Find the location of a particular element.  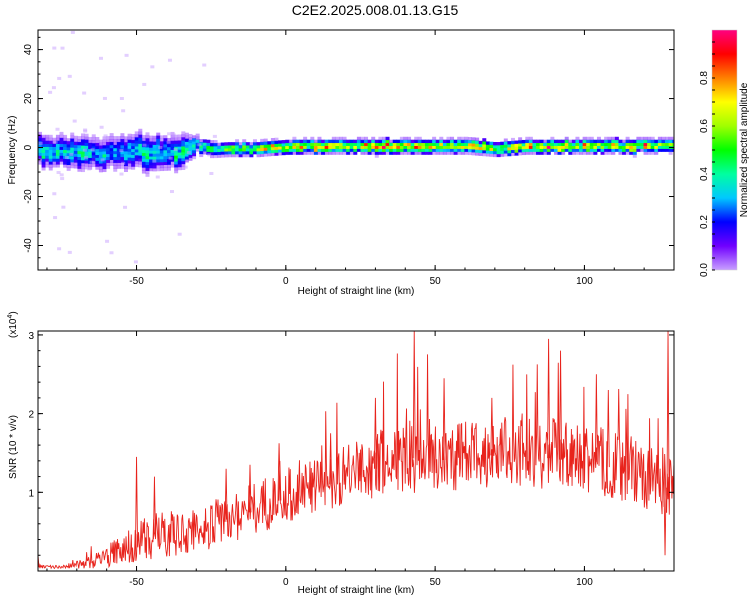

figure-title: C2E2.2025.008.01.13.G15 is located at coordinates (375, 10).